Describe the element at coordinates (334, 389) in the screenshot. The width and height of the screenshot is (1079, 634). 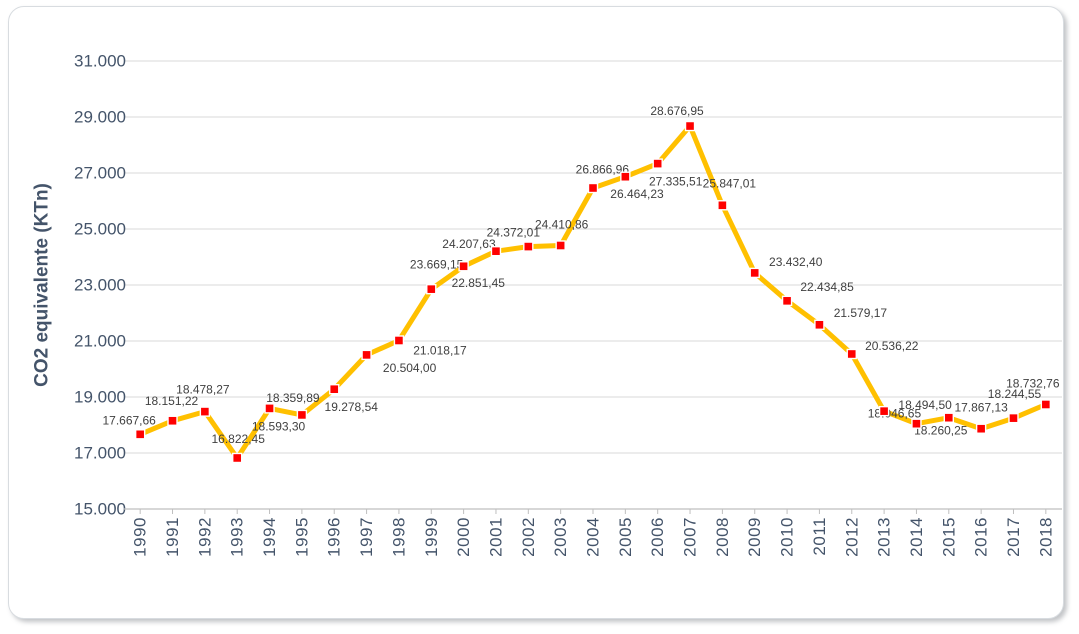
I see `data-point-marker-1996` at that location.